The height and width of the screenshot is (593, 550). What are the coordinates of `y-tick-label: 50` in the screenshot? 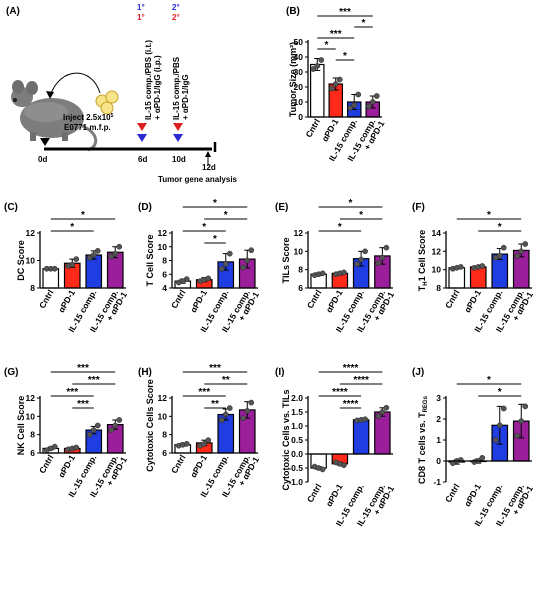 It's located at (299, 42).